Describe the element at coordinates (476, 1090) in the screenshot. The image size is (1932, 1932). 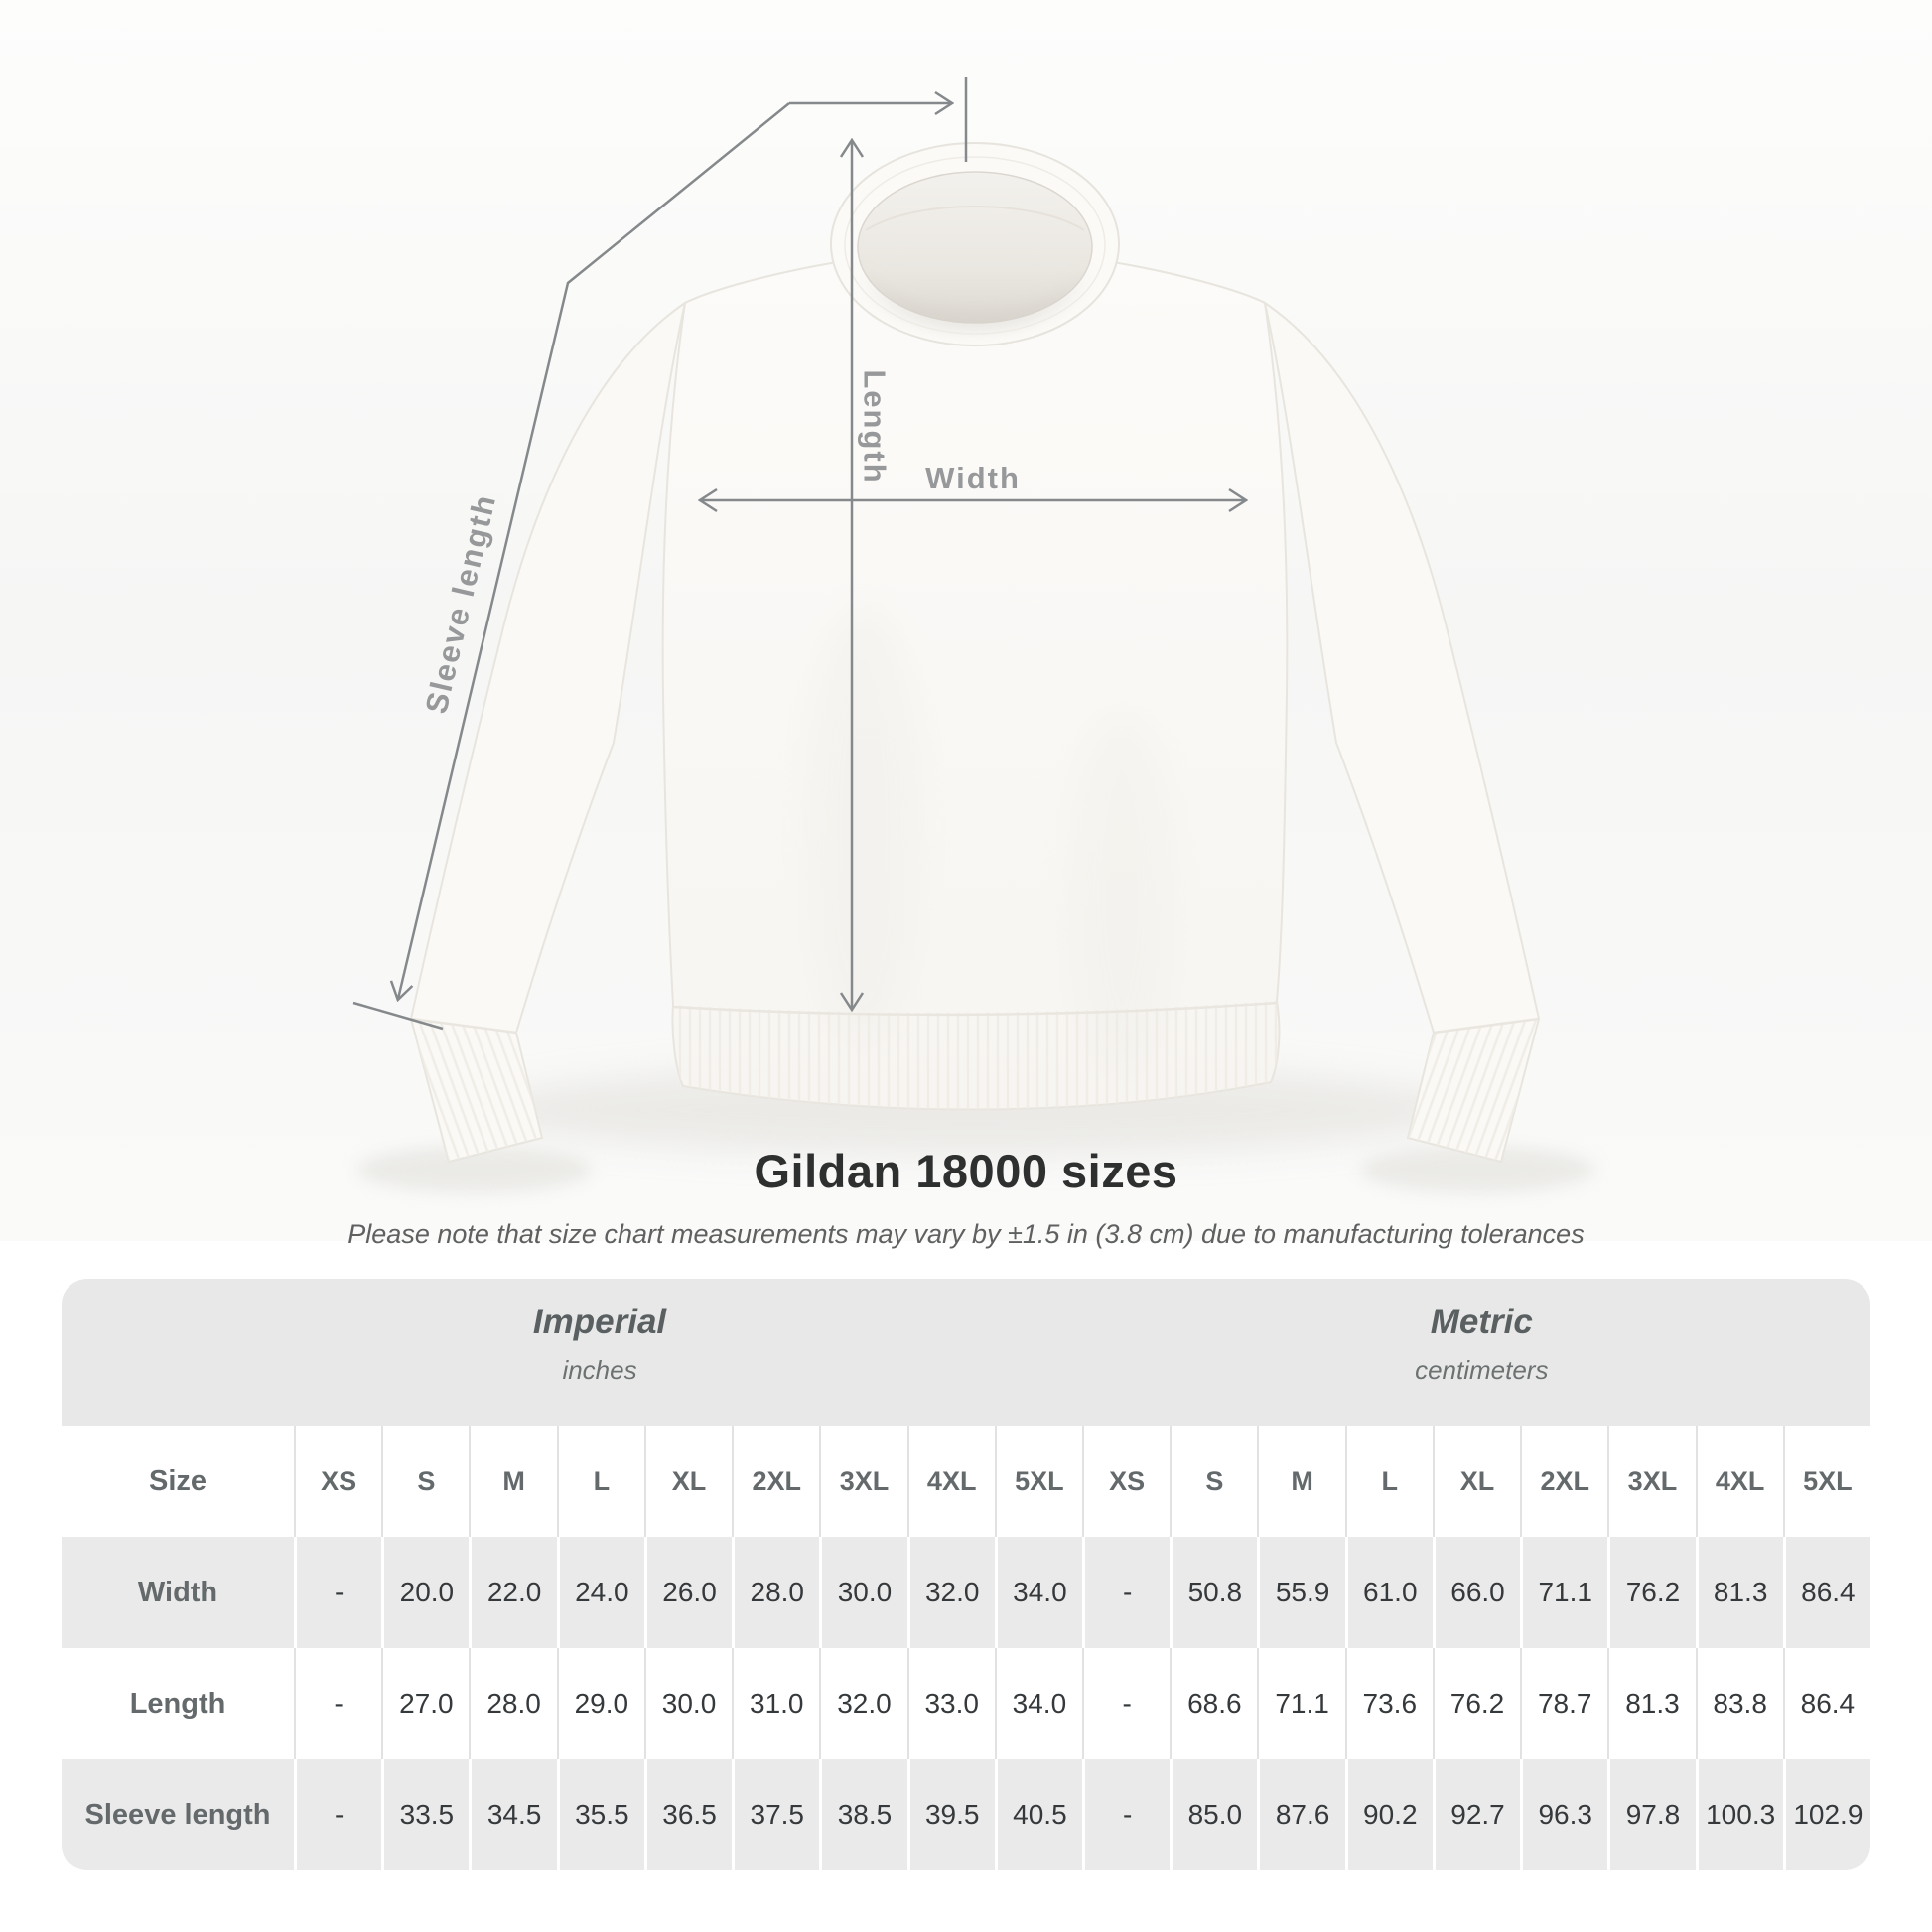
I see `left-cuff` at that location.